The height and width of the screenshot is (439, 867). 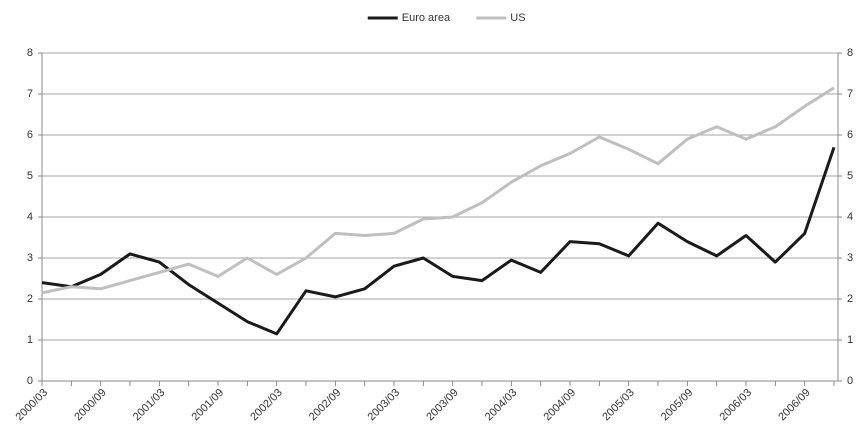 What do you see at coordinates (30, 217) in the screenshot?
I see `y-tick-label: 4` at bounding box center [30, 217].